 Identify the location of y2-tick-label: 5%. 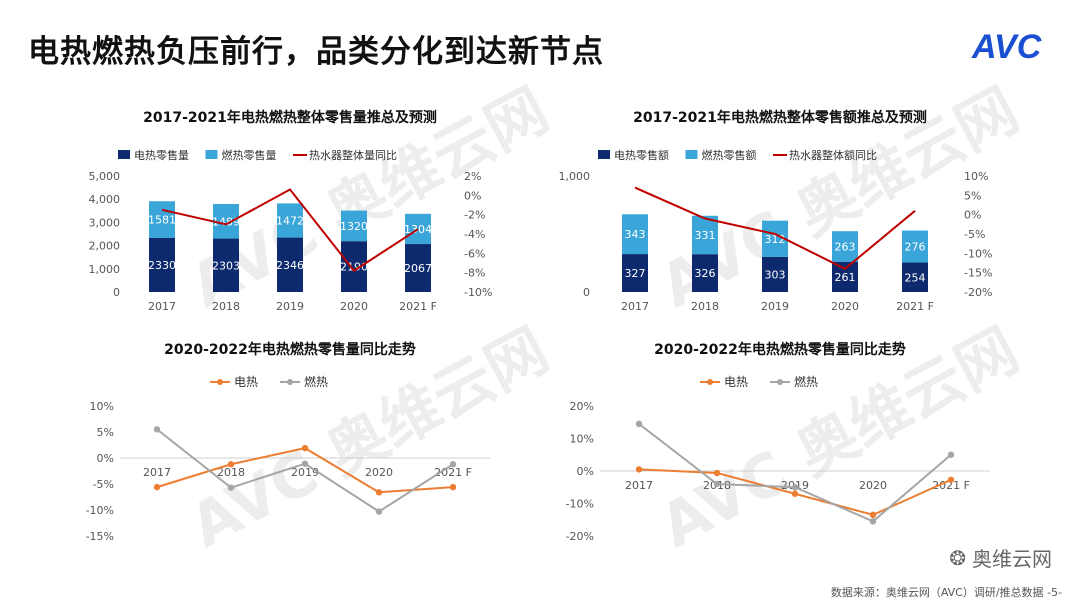
(972, 195).